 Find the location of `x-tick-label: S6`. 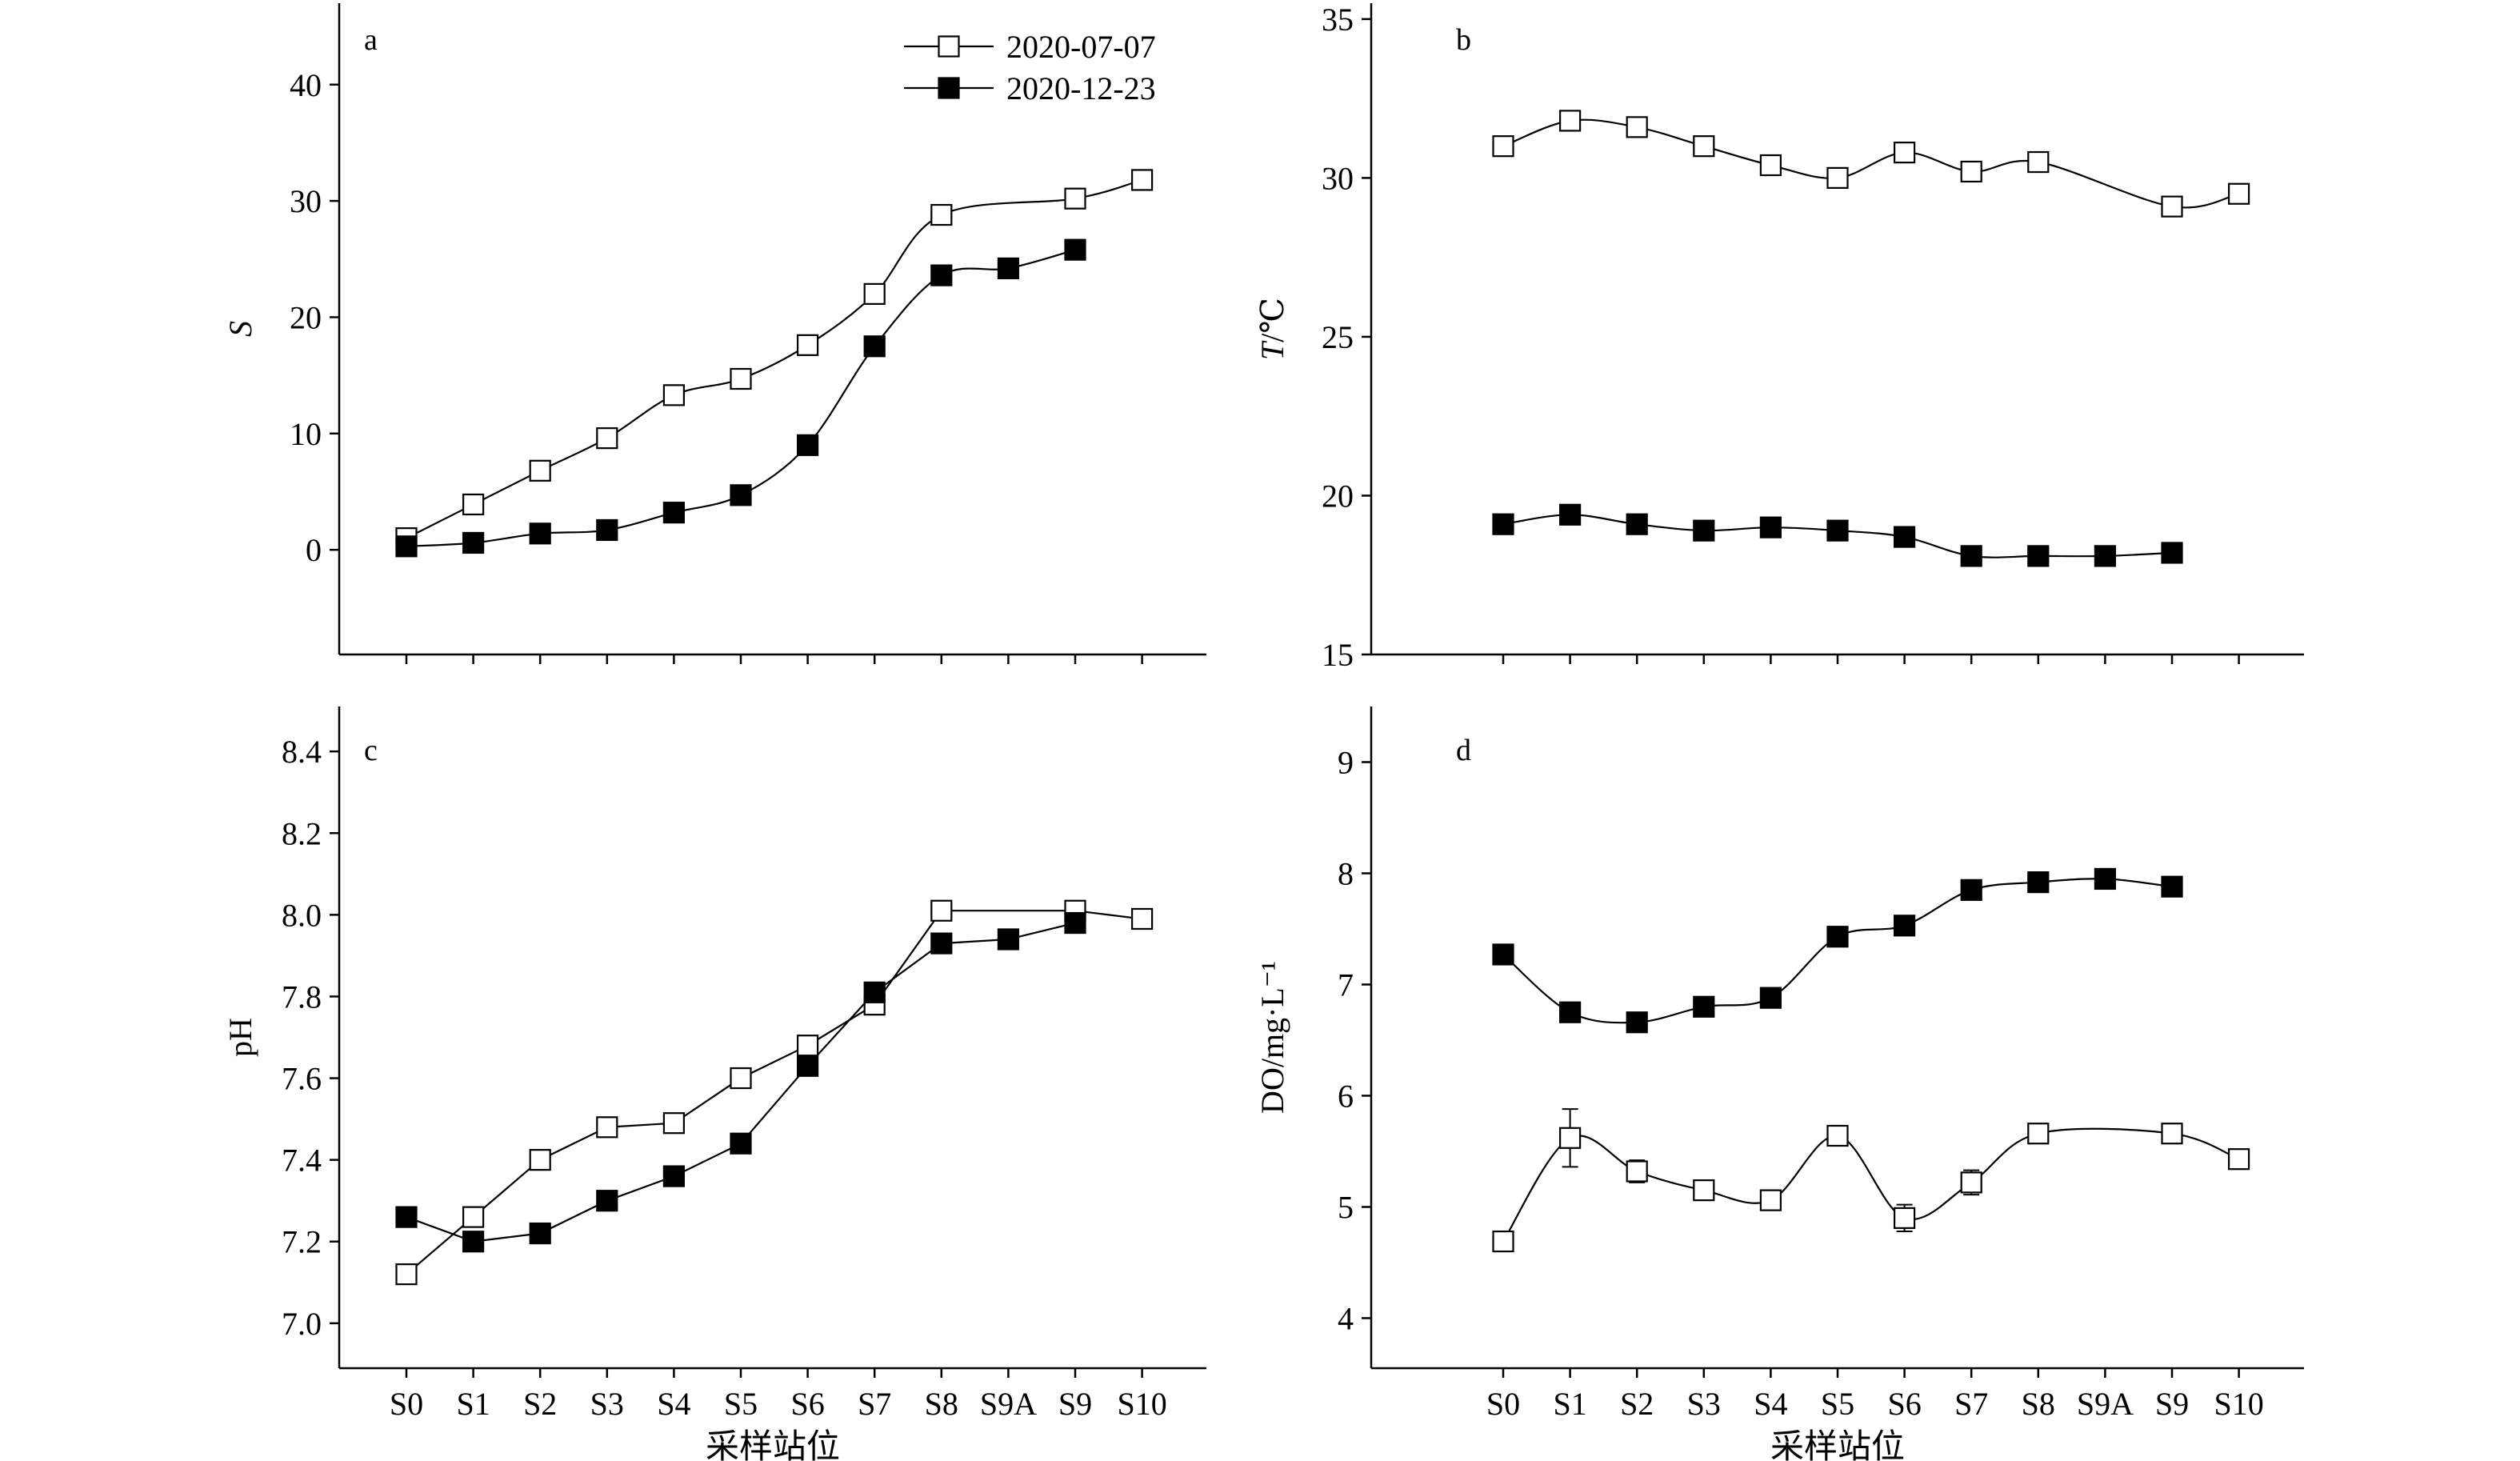

x-tick-label: S6 is located at coordinates (807, 1404).